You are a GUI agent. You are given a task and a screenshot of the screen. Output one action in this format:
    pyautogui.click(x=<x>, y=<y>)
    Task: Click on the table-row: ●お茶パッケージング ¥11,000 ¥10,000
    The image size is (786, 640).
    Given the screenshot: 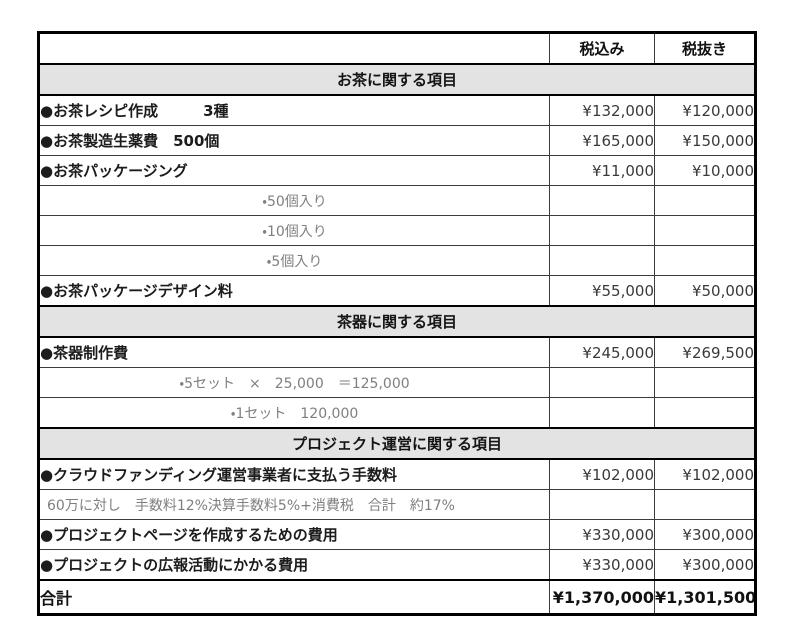 What is the action you would take?
    pyautogui.click(x=397, y=170)
    